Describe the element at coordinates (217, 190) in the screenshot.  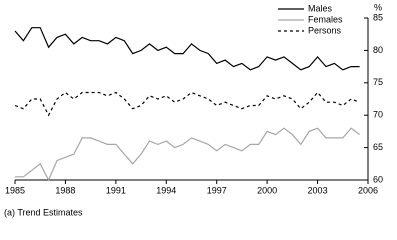
I see `x-tick-label: 1997` at that location.